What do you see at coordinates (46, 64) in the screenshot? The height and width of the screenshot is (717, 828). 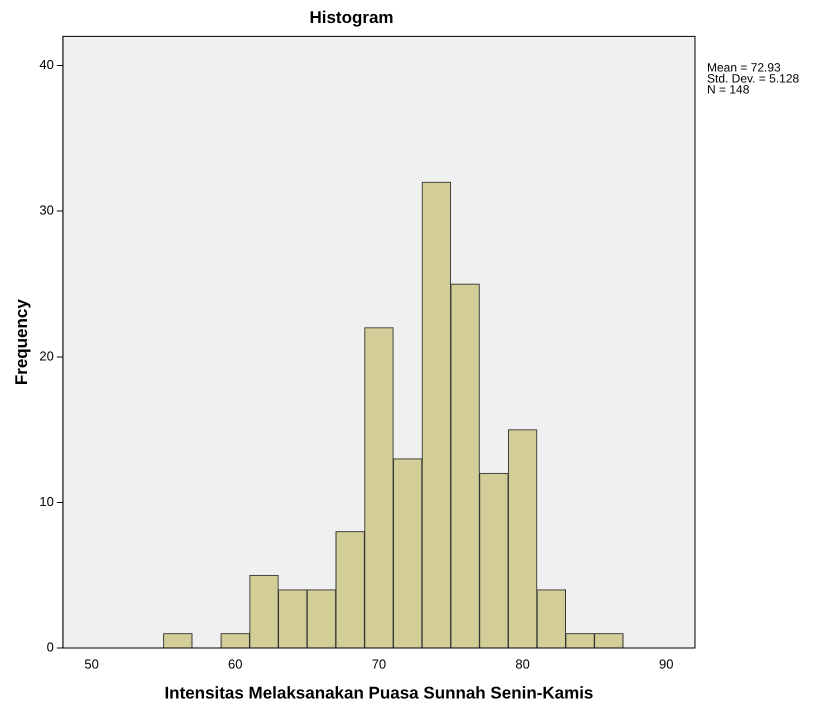 I see `y-tick-label: 40` at bounding box center [46, 64].